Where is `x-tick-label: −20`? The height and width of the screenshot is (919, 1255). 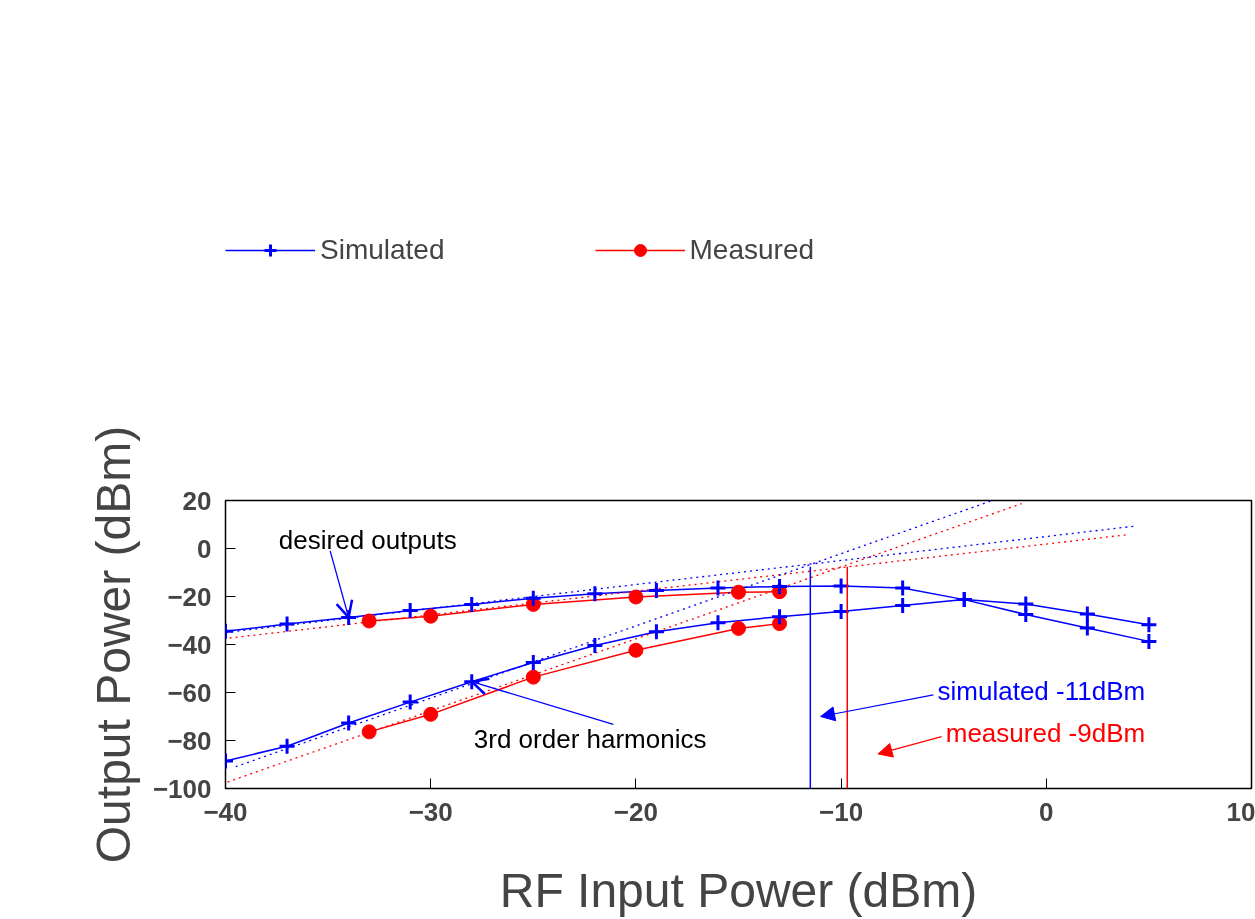
x-tick-label: −20 is located at coordinates (635, 811).